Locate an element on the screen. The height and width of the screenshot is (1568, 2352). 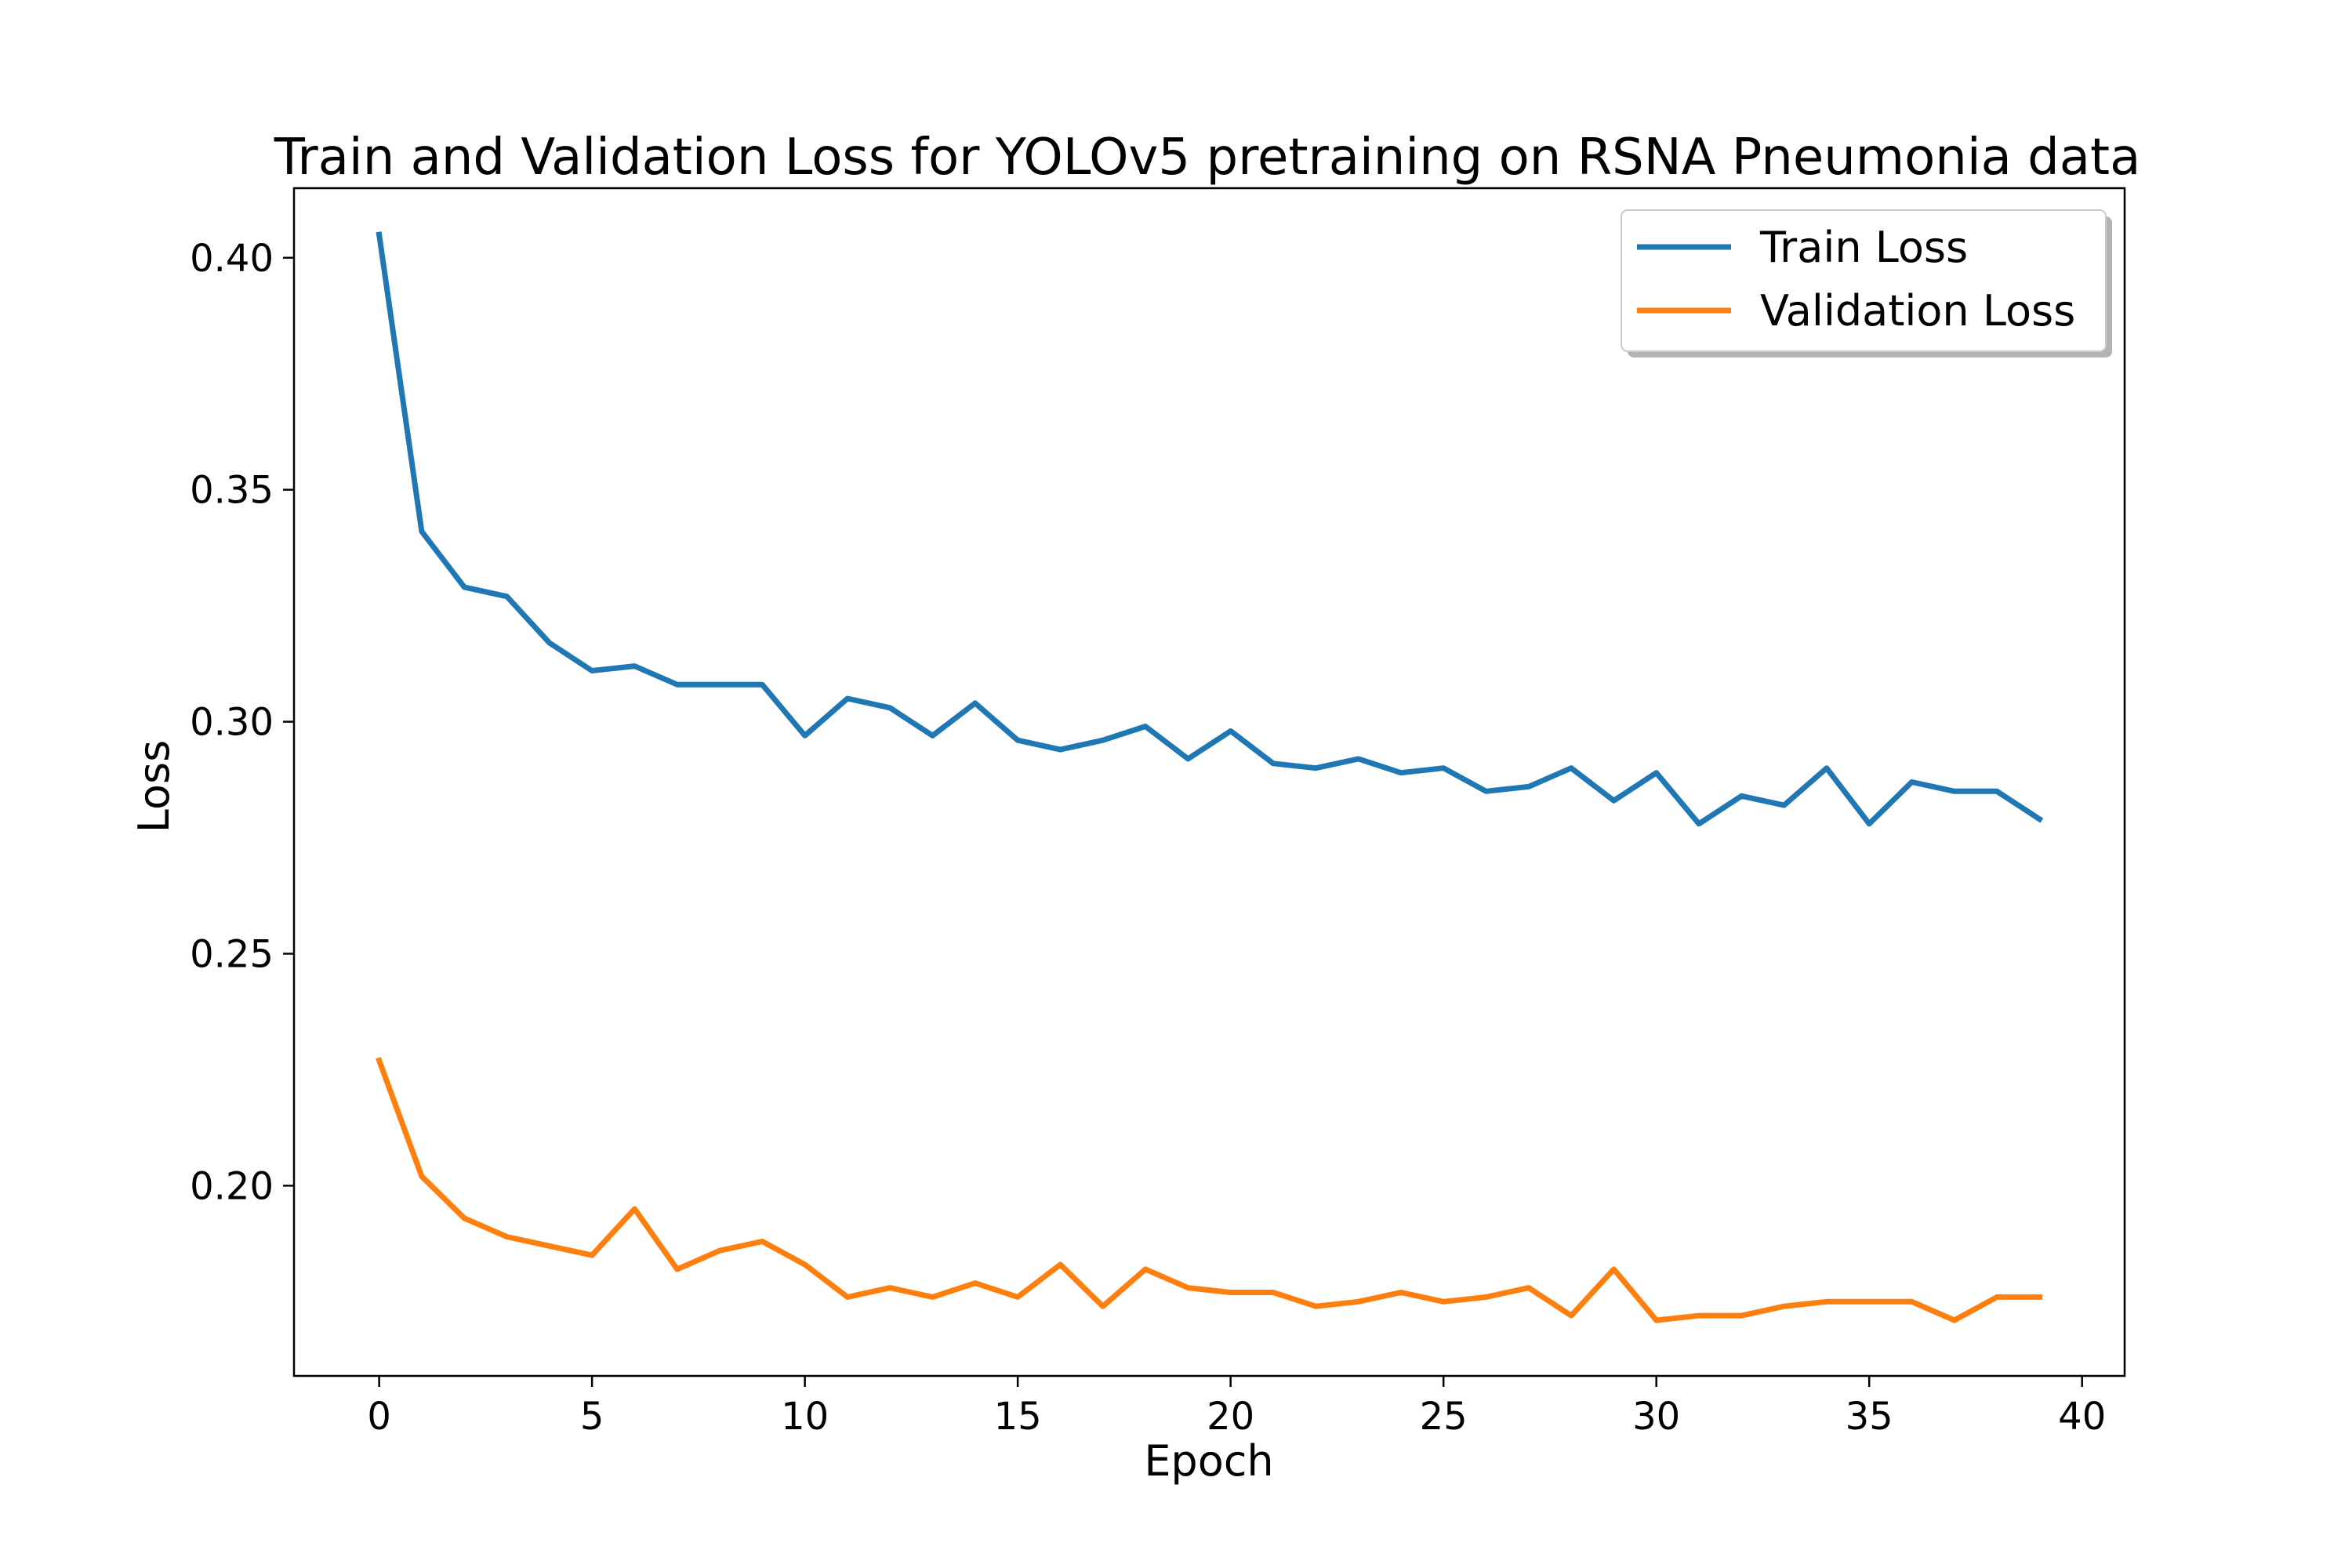
x-tick-label: 40 is located at coordinates (2082, 1417).